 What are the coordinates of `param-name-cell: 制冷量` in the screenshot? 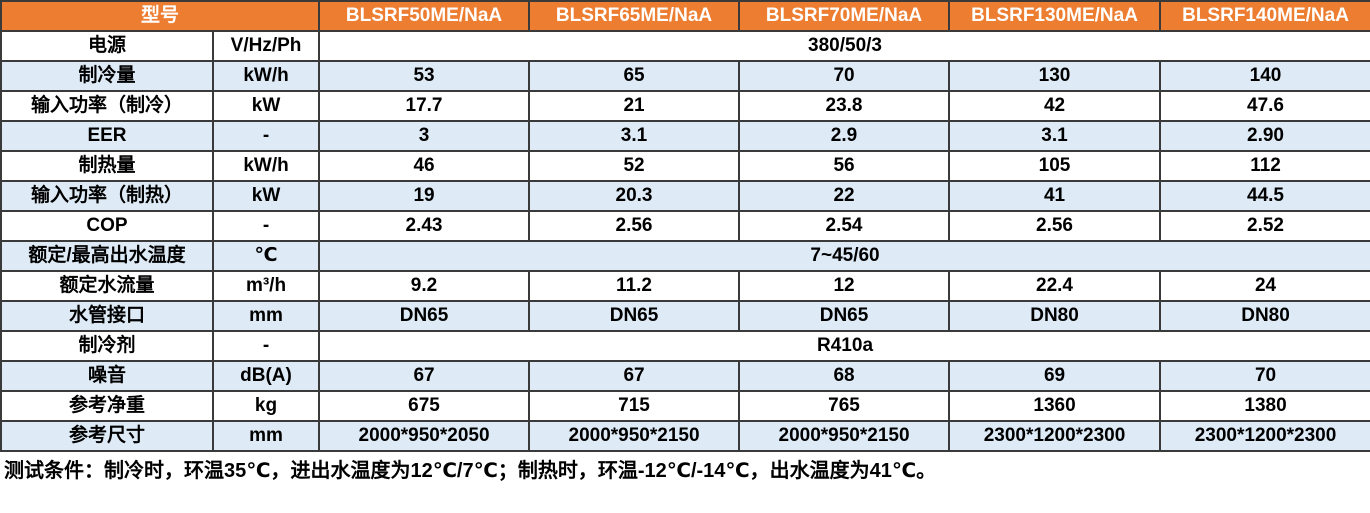 It's located at (107, 76).